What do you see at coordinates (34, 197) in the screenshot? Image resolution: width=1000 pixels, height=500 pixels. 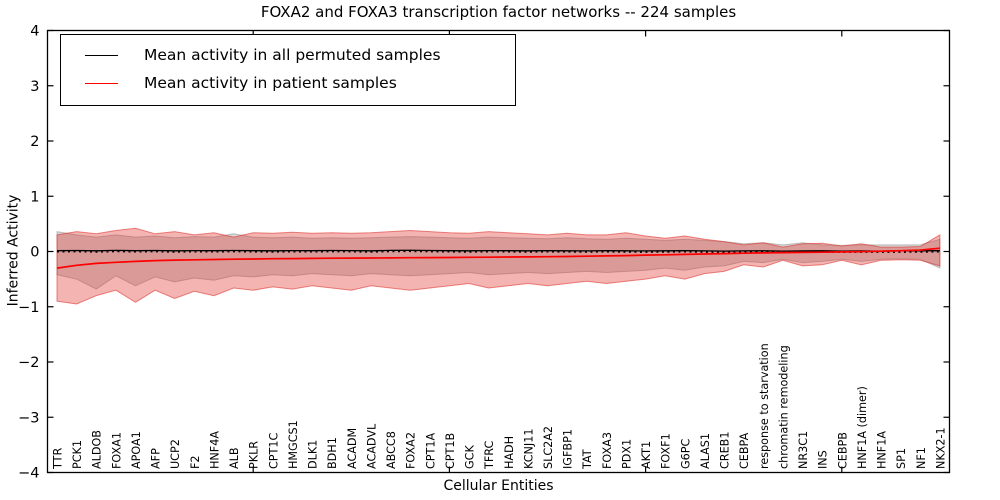 I see `svg-text: 1` at bounding box center [34, 197].